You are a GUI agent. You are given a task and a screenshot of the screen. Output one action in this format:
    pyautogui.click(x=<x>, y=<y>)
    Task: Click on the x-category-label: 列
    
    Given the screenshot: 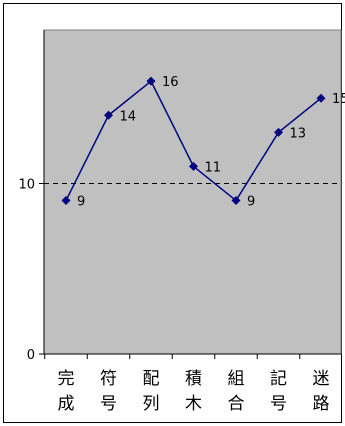 What is the action you would take?
    pyautogui.click(x=151, y=404)
    